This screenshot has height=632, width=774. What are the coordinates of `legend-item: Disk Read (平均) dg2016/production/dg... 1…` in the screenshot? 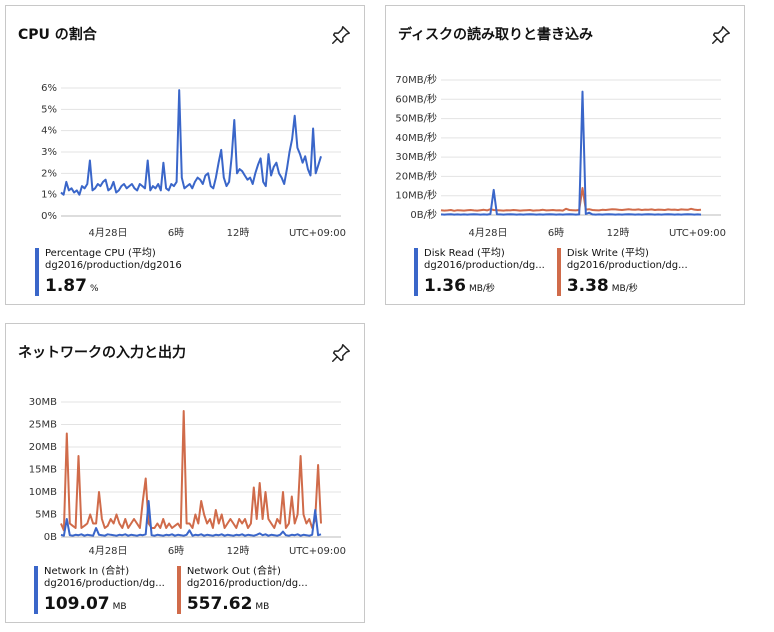 It's located at (479, 272).